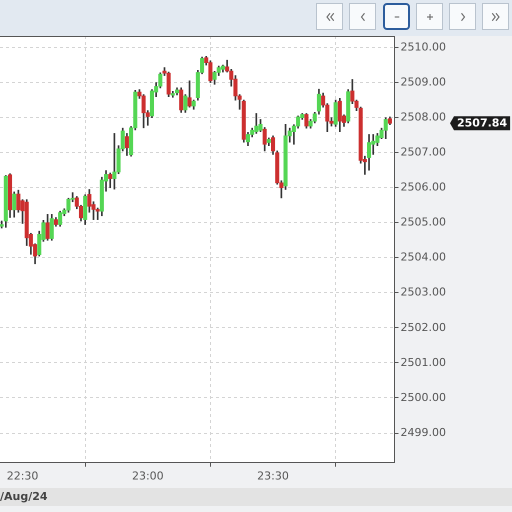  Describe the element at coordinates (482, 123) in the screenshot. I see `text: 2507.84` at that location.